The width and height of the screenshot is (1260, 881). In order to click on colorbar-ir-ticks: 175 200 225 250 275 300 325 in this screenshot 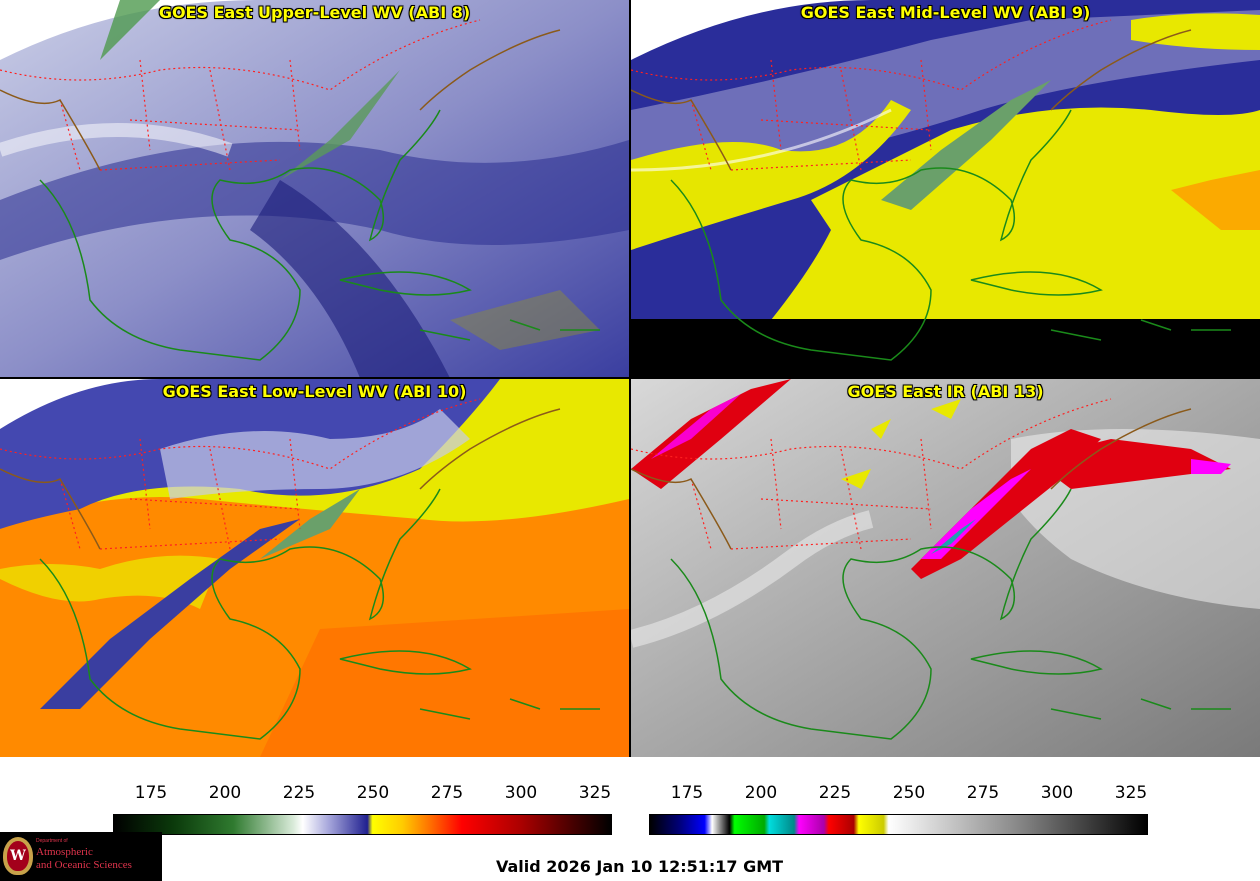, I will do `click(630, 795)`.